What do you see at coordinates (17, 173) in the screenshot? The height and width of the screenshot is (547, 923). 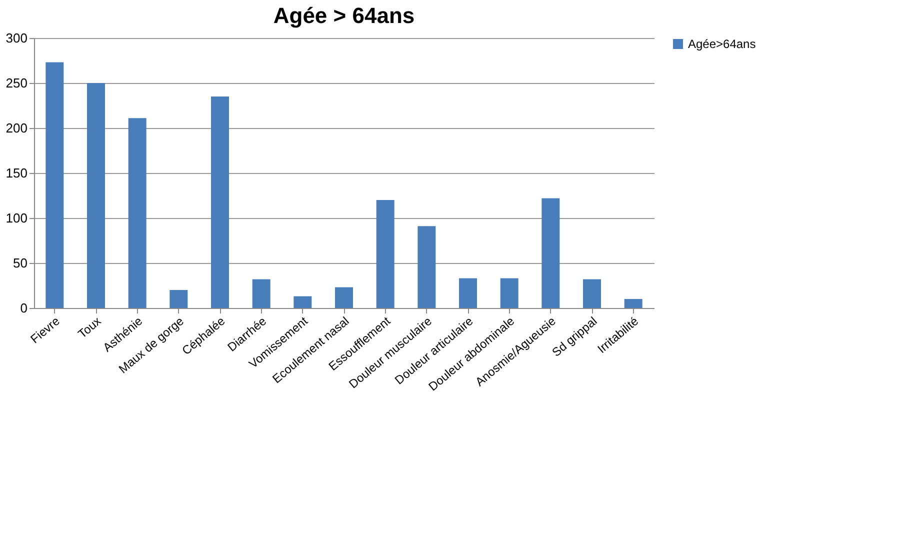 I see `y-tick-label: 150` at bounding box center [17, 173].